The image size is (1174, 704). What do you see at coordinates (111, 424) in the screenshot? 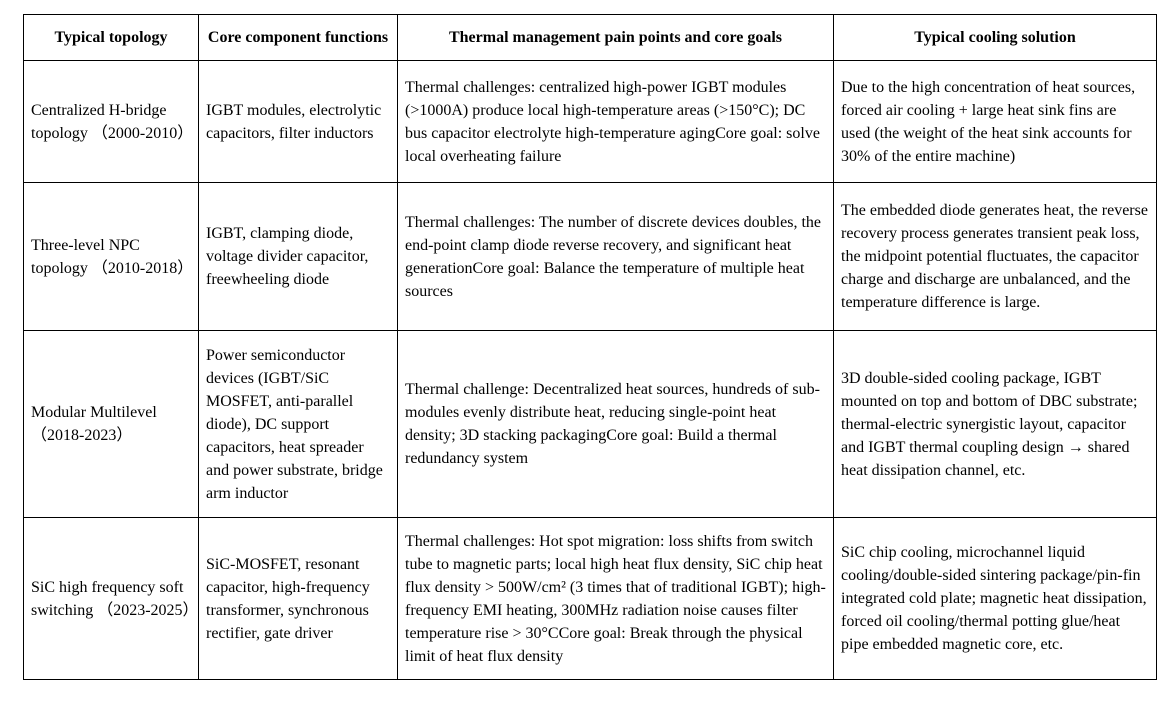
I see `cell-topology: Modular Multilevel （2018-2023）` at bounding box center [111, 424].